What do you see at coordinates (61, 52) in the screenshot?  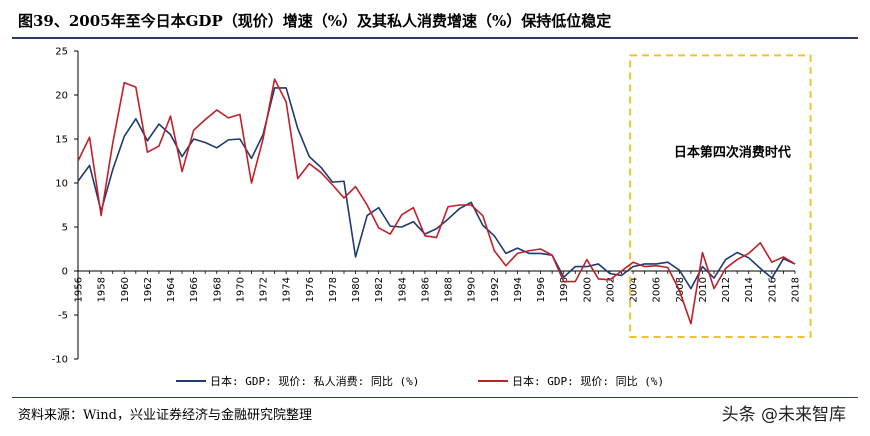 I see `y-tick-label: 25` at bounding box center [61, 52].